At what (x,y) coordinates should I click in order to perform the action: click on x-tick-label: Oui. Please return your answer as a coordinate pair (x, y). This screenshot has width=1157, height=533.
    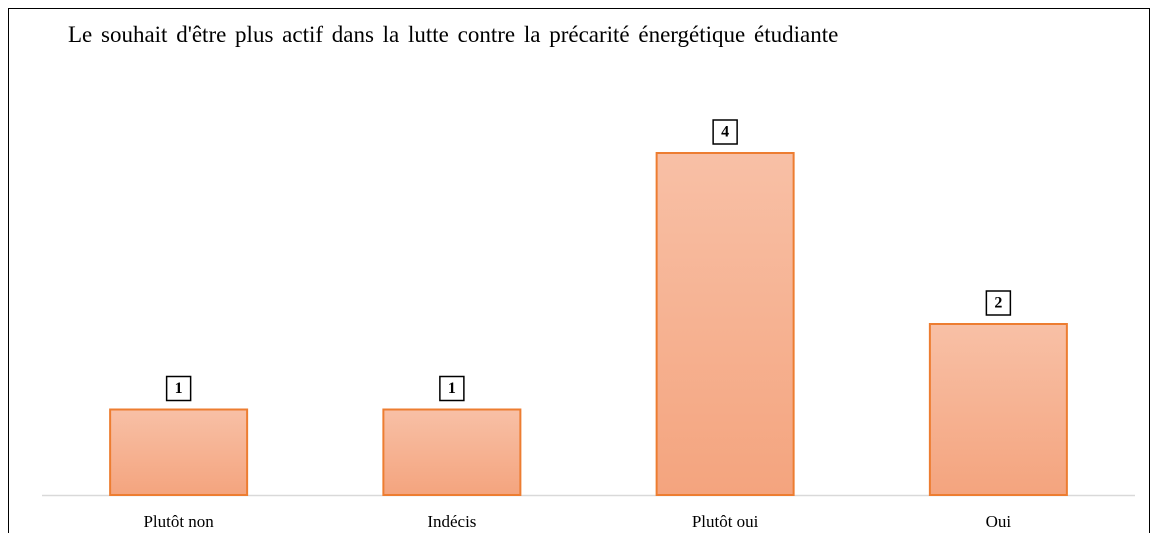
    Looking at the image, I should click on (999, 521).